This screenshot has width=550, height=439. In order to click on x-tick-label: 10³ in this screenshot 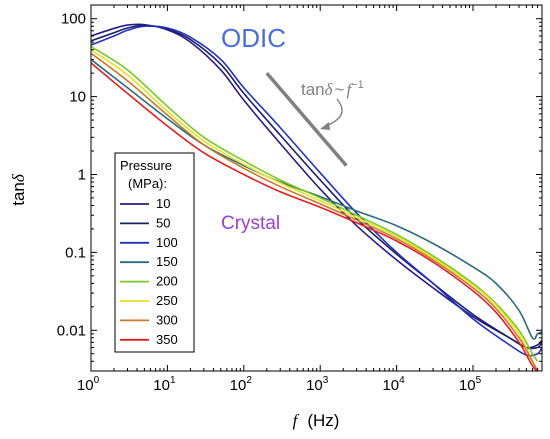, I will do `click(317, 384)`.